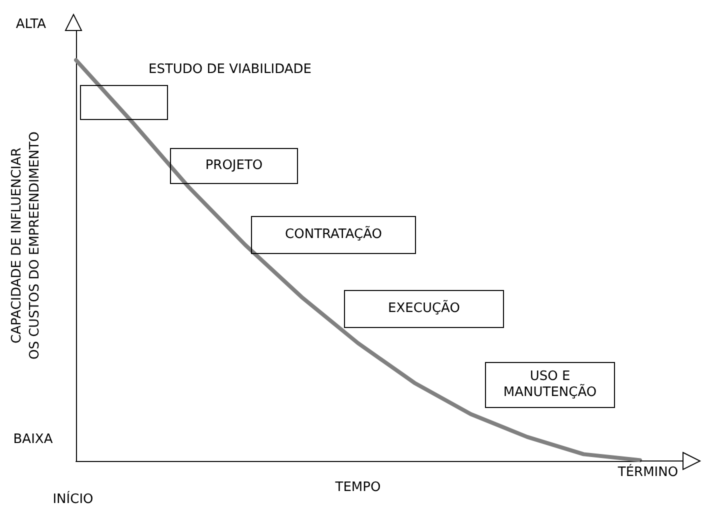 The width and height of the screenshot is (704, 511). Describe the element at coordinates (26, 245) in the screenshot. I see `y-axis-title: CAPACIDADE DE INFLUENCIAR OS CUSTOS DO EMPREENDIMENTO` at that location.